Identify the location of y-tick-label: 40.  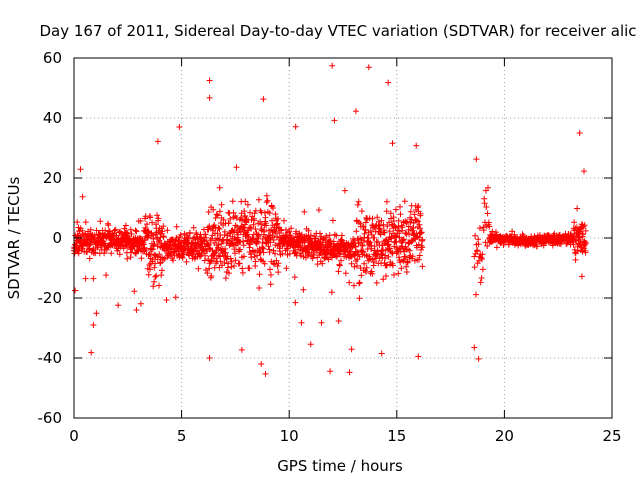
(52, 118).